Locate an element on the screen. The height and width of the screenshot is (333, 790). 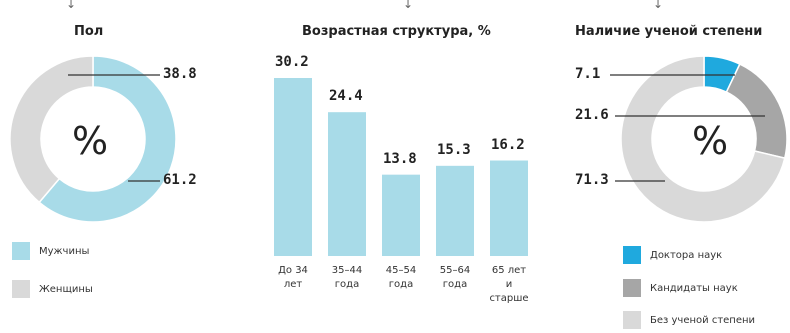
legend-item-no-degree: Без ученой степени is located at coordinates (689, 320).